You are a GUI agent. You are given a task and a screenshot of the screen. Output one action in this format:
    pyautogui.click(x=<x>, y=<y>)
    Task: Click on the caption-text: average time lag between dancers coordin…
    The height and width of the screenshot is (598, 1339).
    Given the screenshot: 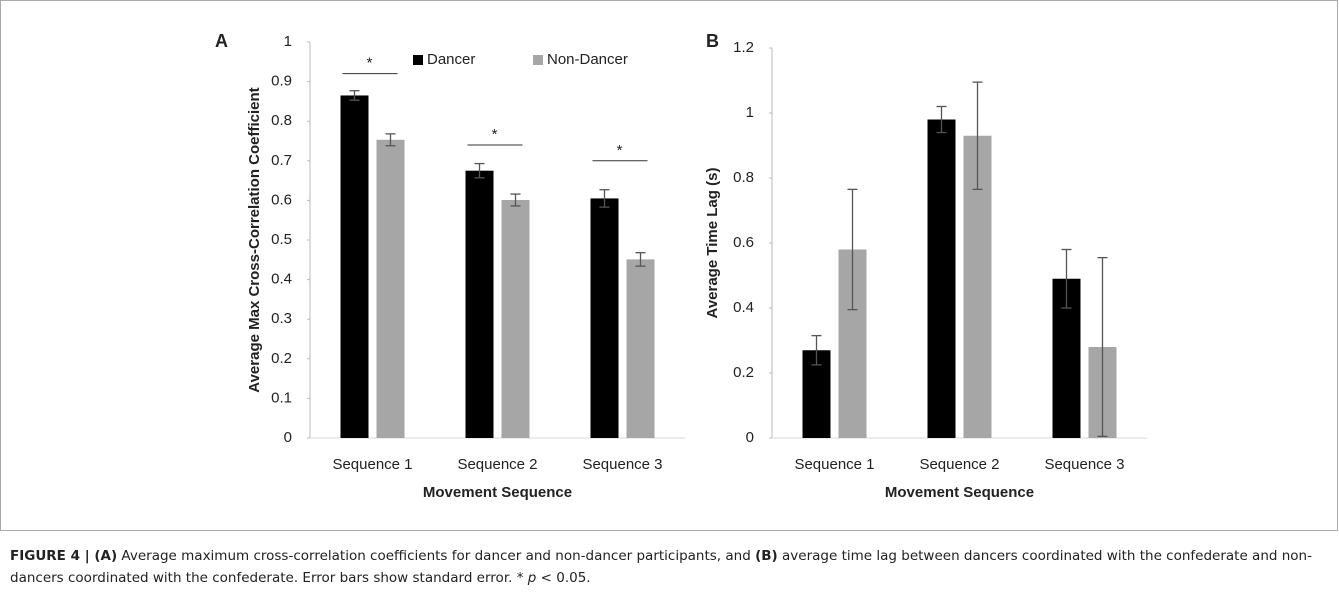 What is the action you would take?
    pyautogui.click(x=661, y=567)
    